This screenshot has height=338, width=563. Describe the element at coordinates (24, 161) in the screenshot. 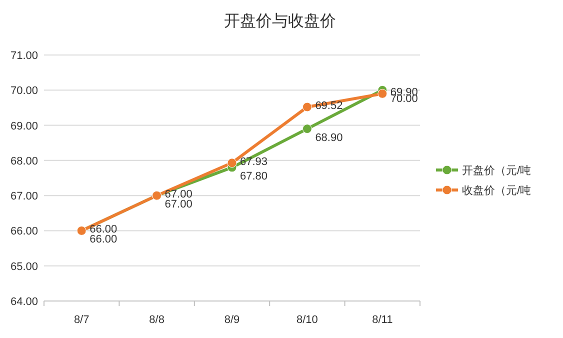

I see `y-tick-label: 68.00` at that location.